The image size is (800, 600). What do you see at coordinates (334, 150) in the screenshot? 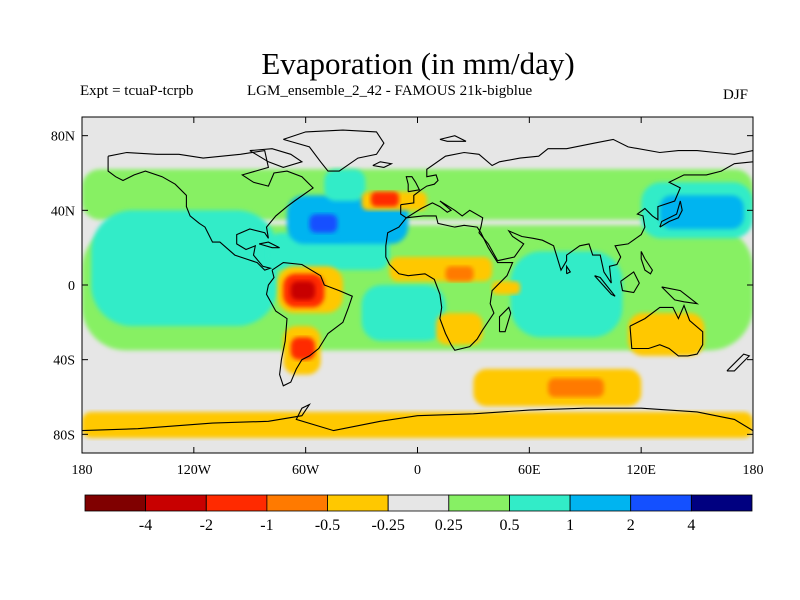
I see `coastline-greenland` at bounding box center [334, 150].